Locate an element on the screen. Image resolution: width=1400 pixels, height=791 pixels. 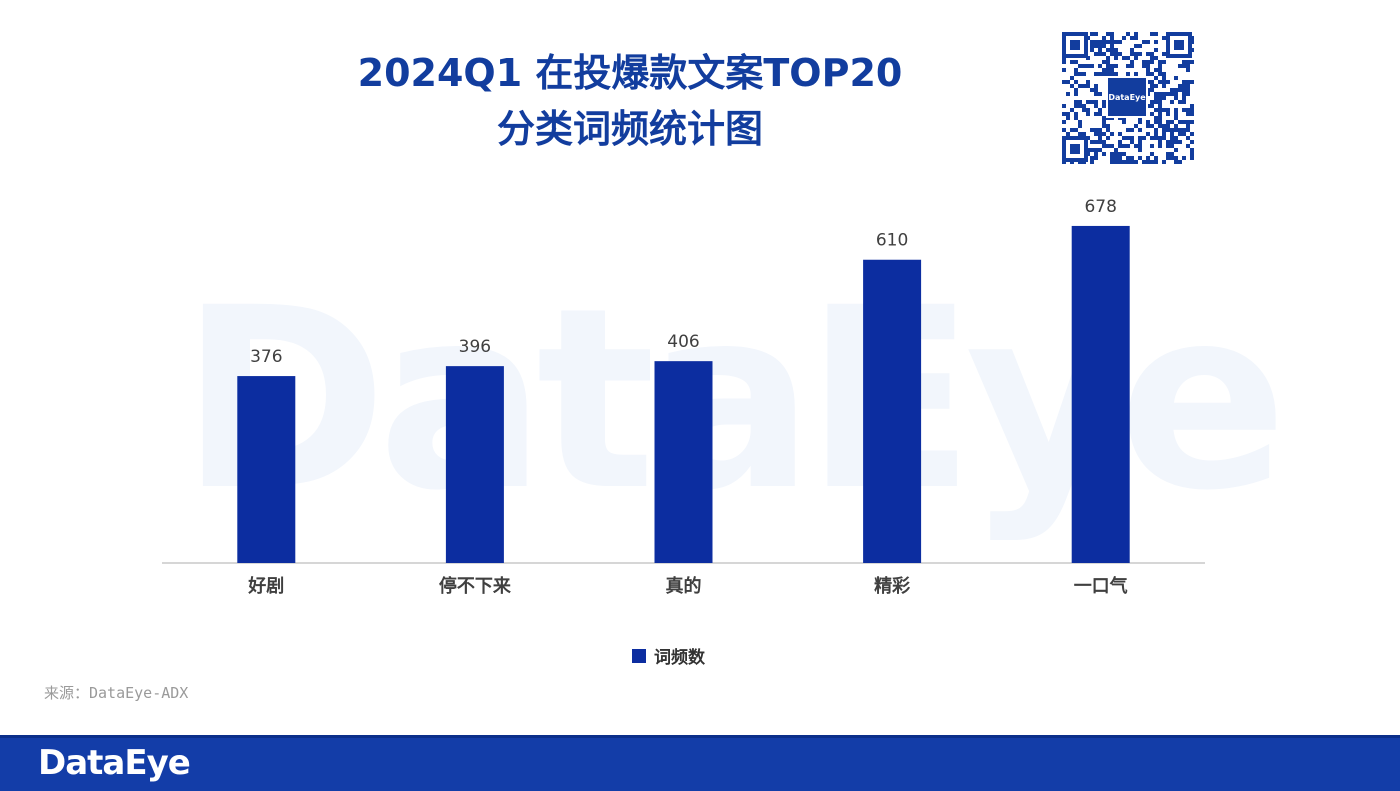
category-label-1: 停不下来 is located at coordinates (475, 586).